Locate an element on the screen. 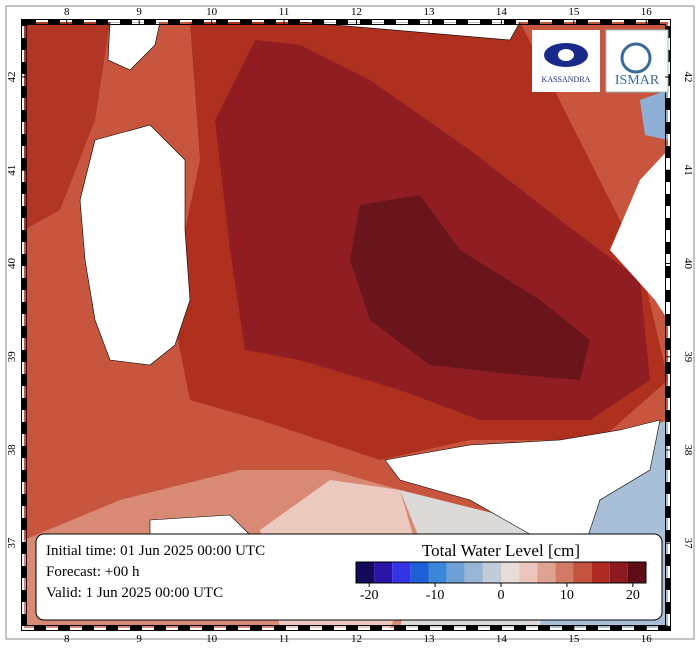 This screenshot has height=650, width=700. land-calabria is located at coordinates (639, 235).